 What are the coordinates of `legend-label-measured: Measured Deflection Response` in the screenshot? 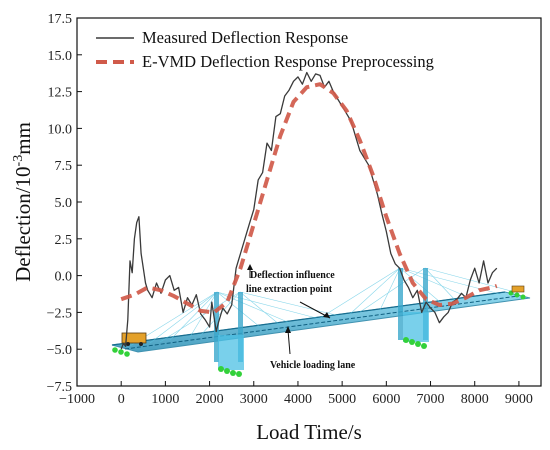 It's located at (245, 37).